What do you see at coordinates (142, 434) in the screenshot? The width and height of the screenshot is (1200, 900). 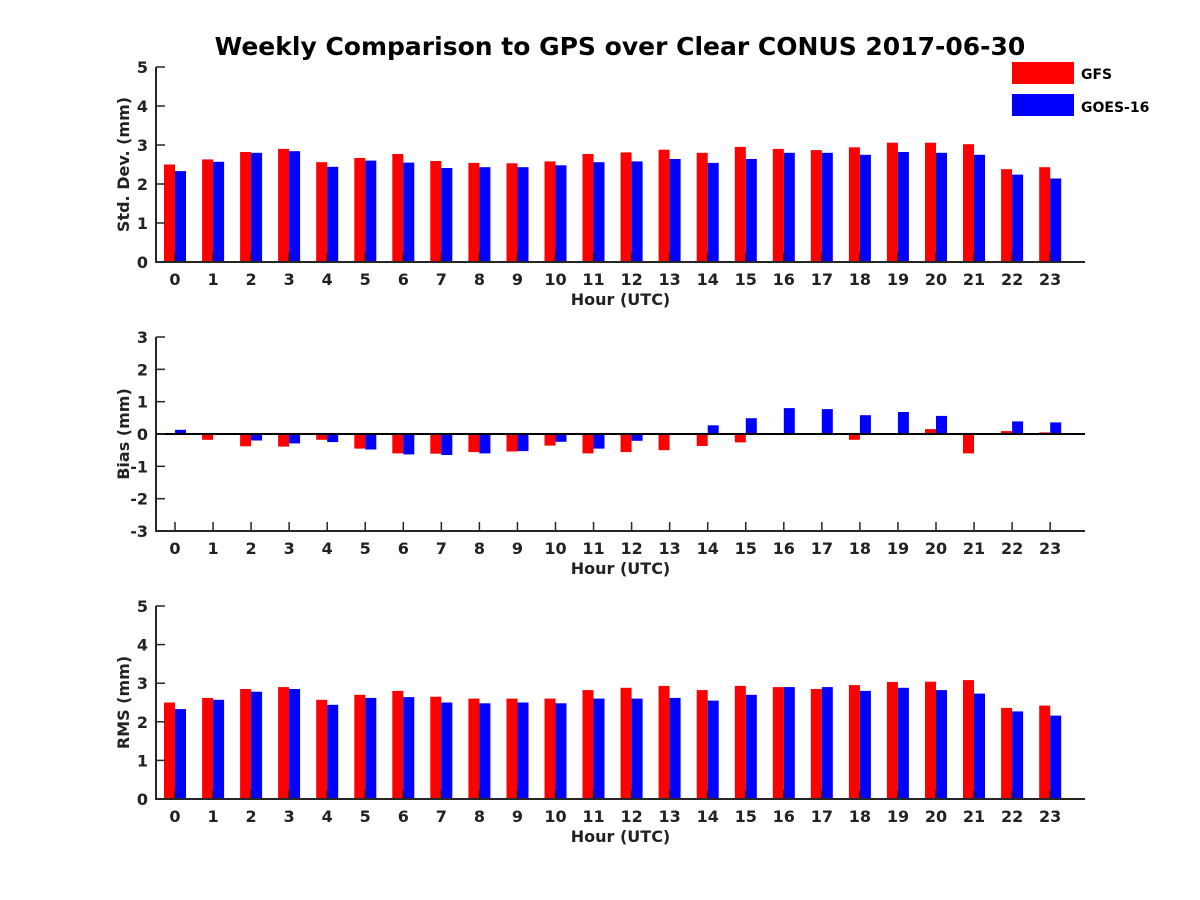 I see `y-tick-label: 0` at bounding box center [142, 434].